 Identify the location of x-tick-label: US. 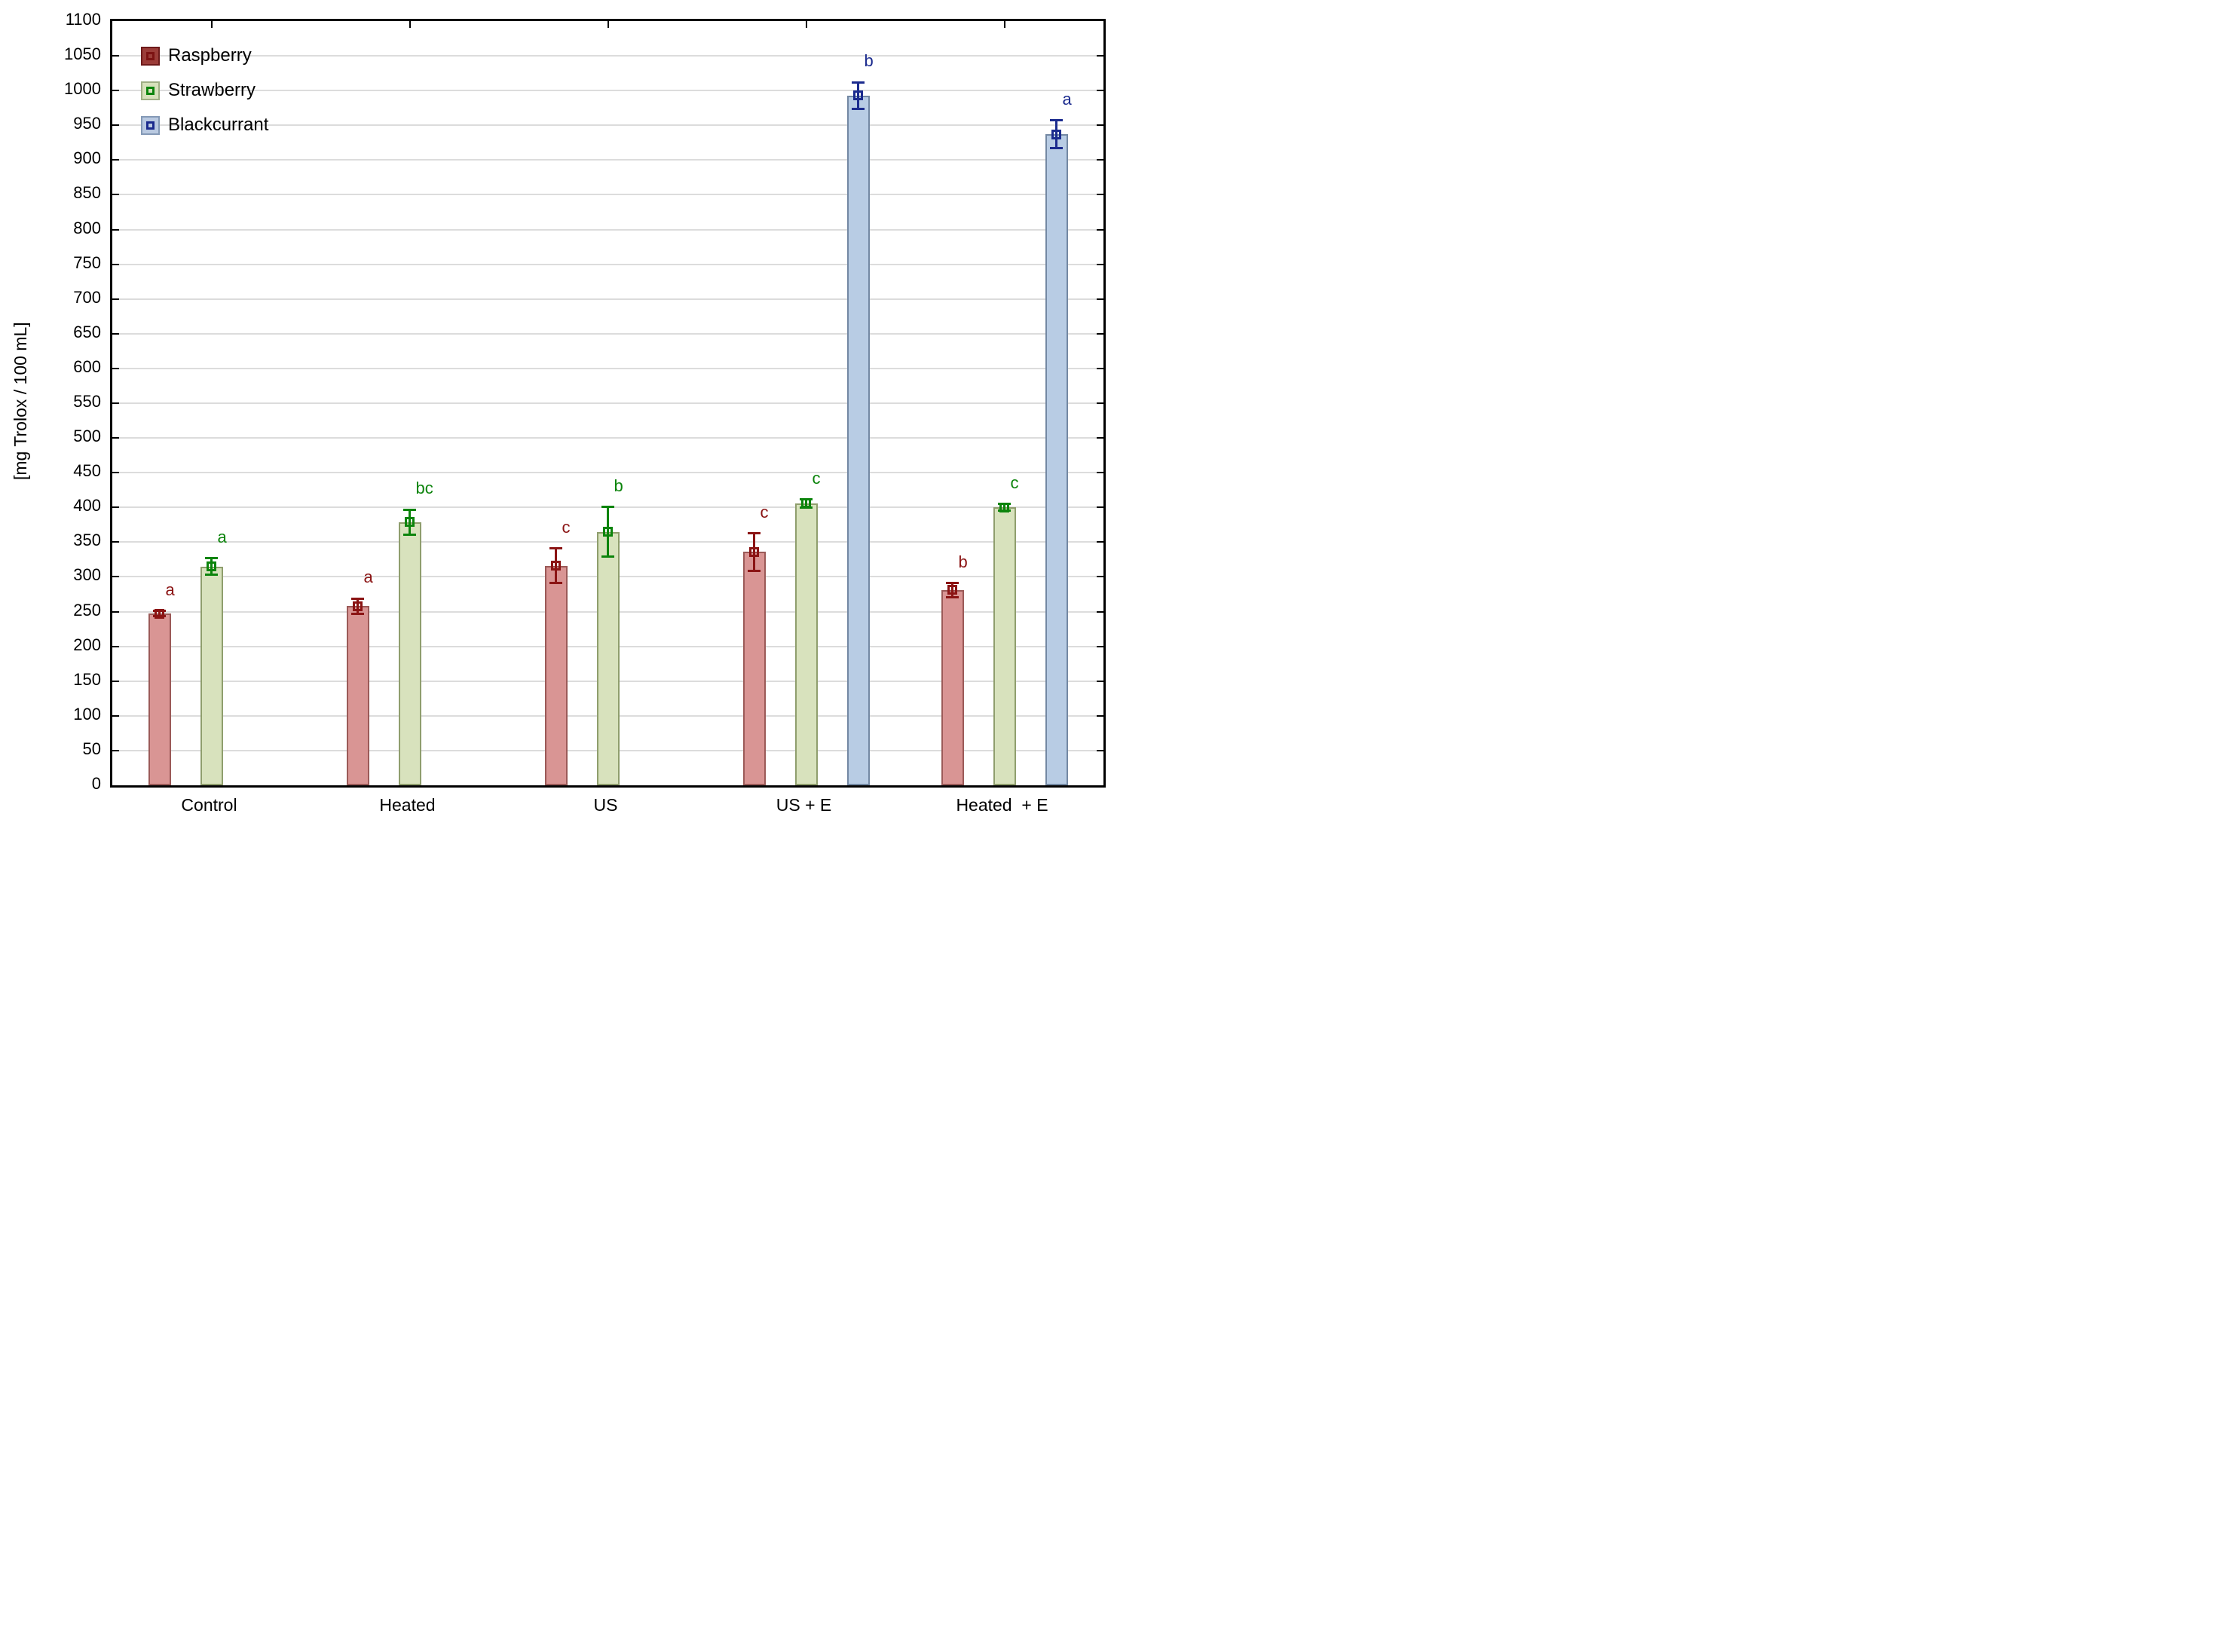
(605, 805).